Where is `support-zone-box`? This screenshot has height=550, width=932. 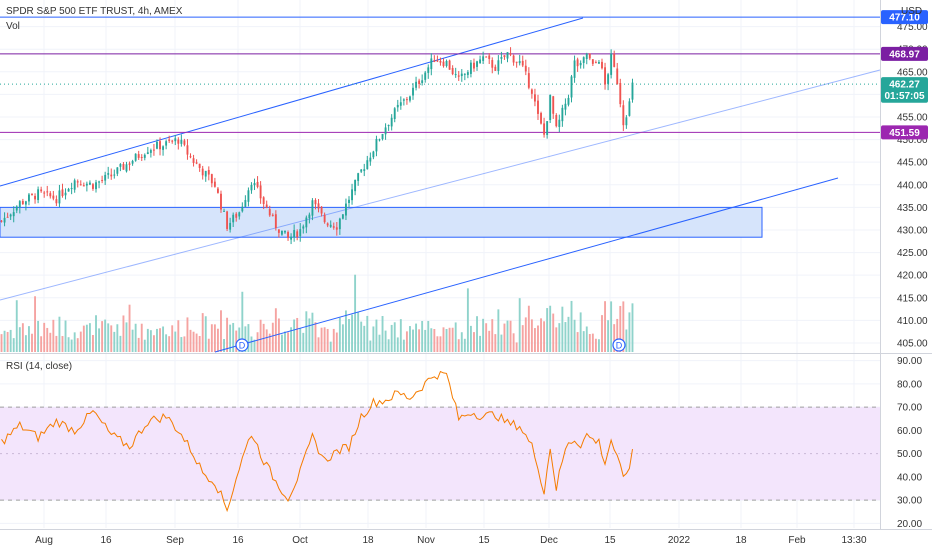 support-zone-box is located at coordinates (381, 222).